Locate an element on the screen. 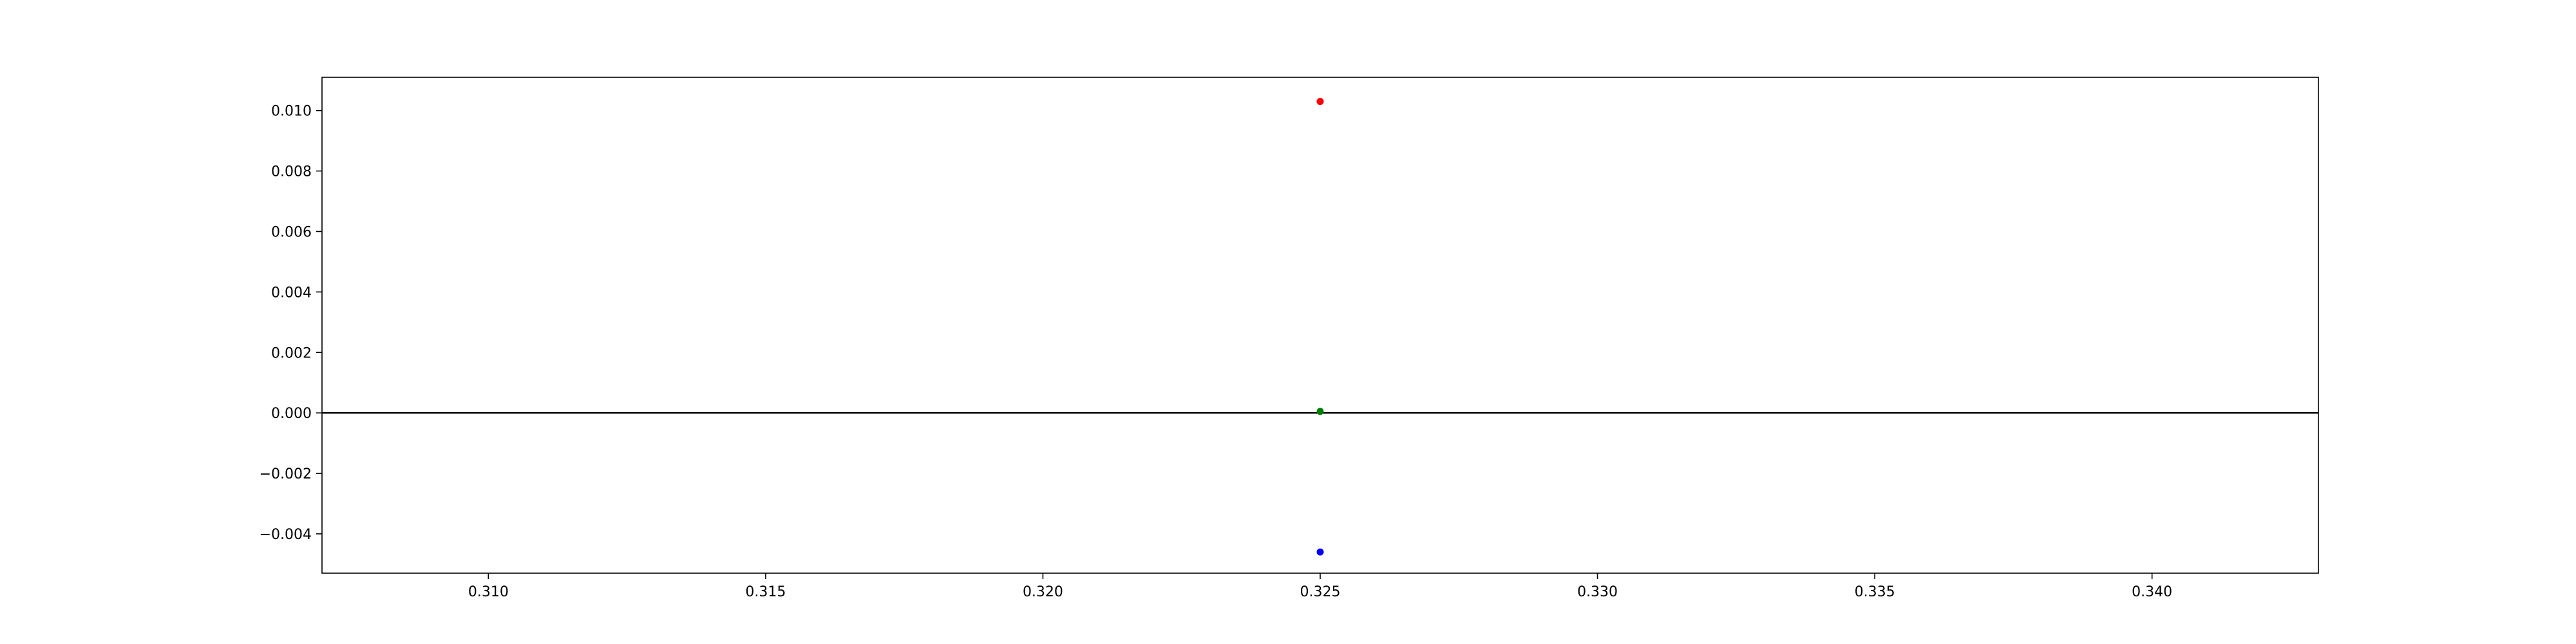 The image size is (2576, 644). y-tick-label: 0.004 is located at coordinates (291, 293).